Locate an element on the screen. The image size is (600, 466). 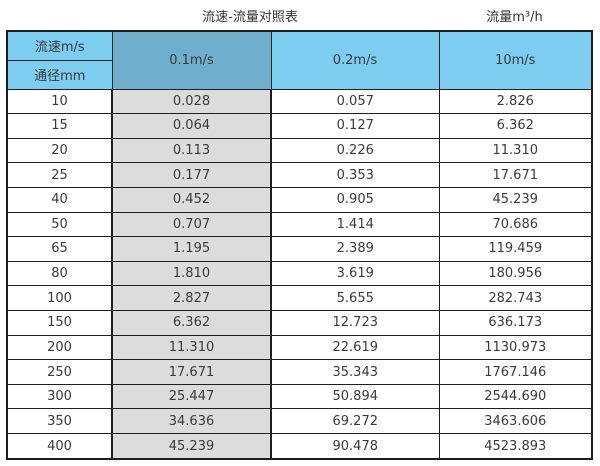
table-row: 250 17.671 35.343 1767.146 is located at coordinates (299, 372).